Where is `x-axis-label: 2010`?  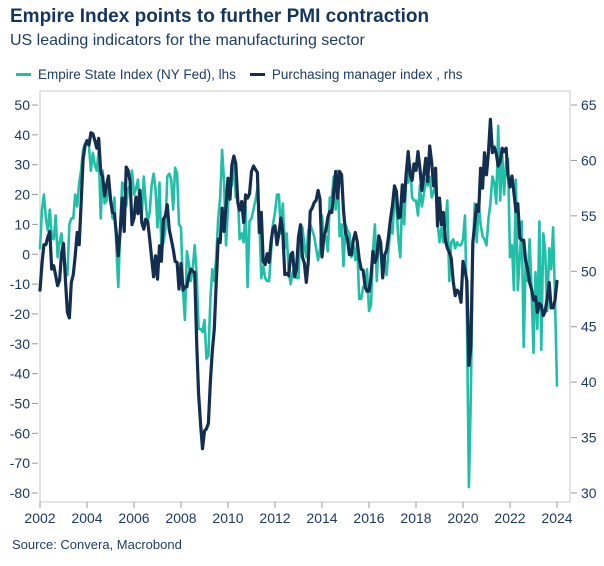
x-axis-label: 2010 is located at coordinates (227, 518).